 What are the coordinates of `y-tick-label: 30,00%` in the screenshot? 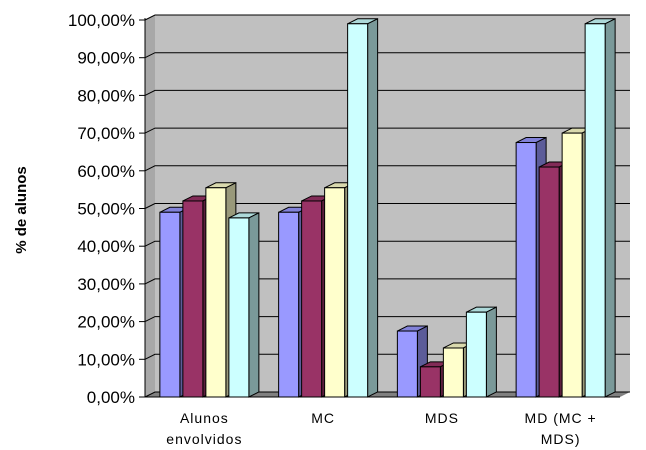 It's located at (106, 284).